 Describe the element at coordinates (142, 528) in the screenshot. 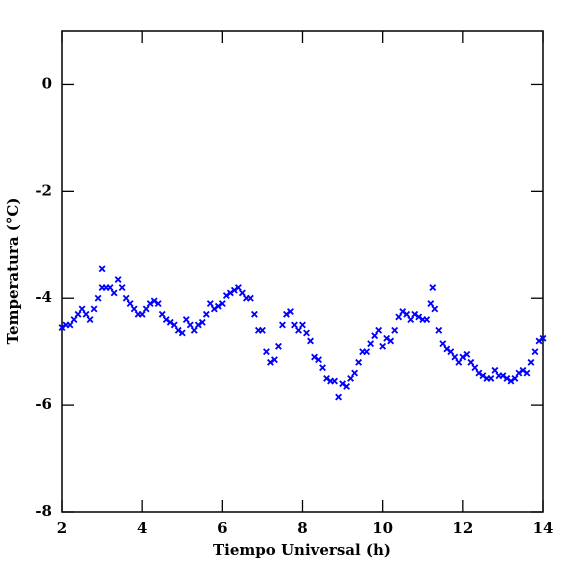

I see `x-tick-label: 4` at that location.